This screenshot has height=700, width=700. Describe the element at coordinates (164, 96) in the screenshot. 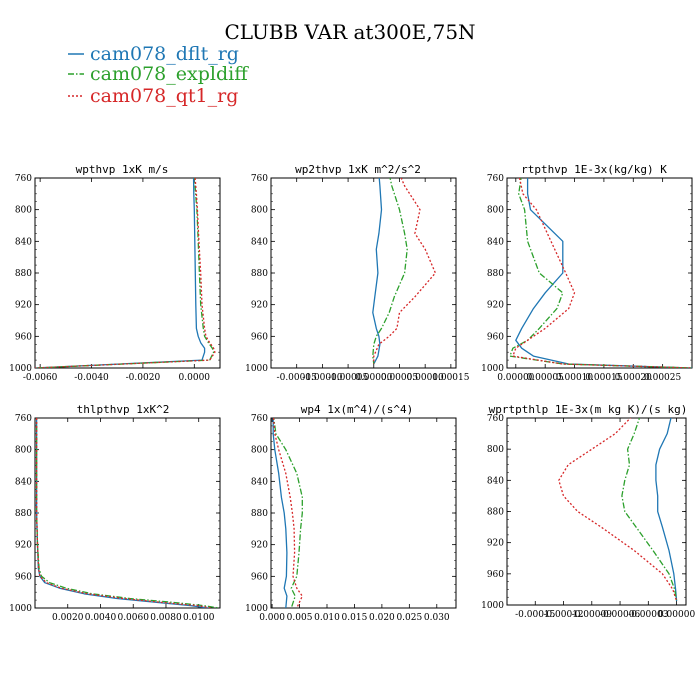

I see `legend-label-qt1: cam078_qt1_rg` at that location.